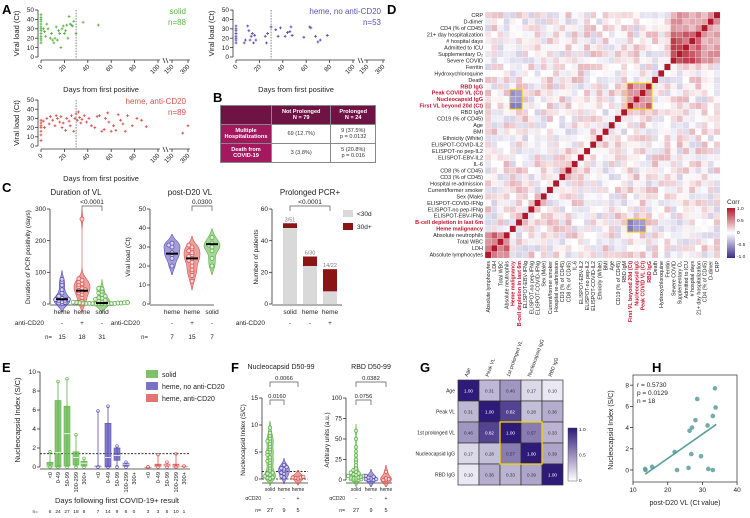 This screenshot has height=518, width=750. Describe the element at coordinates (235, 367) in the screenshot. I see `panel-label-f: F` at that location.